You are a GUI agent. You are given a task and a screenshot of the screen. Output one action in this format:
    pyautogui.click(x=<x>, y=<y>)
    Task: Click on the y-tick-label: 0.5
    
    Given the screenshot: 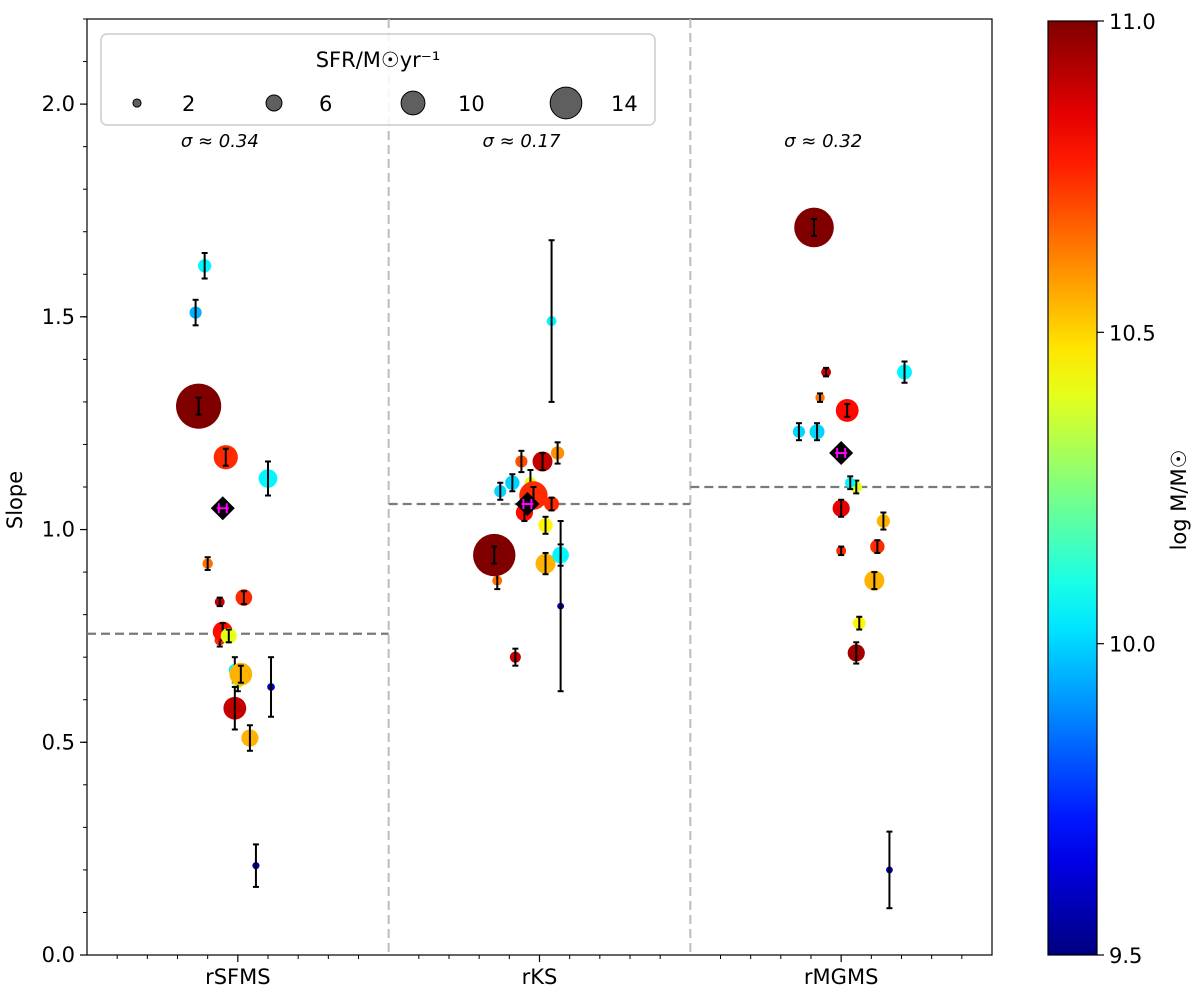 What is the action you would take?
    pyautogui.click(x=58, y=742)
    